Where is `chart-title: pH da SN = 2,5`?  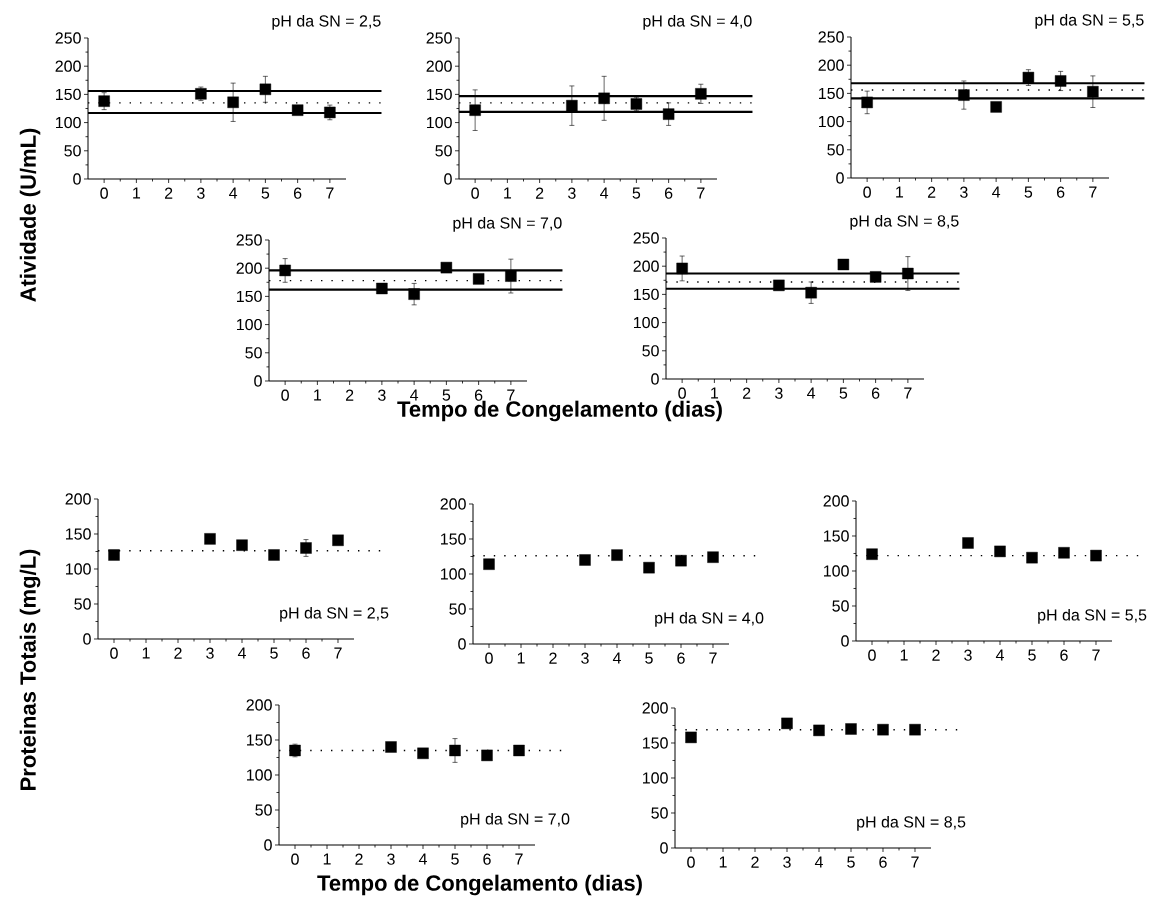 chart-title: pH da SN = 2,5 is located at coordinates (326, 22).